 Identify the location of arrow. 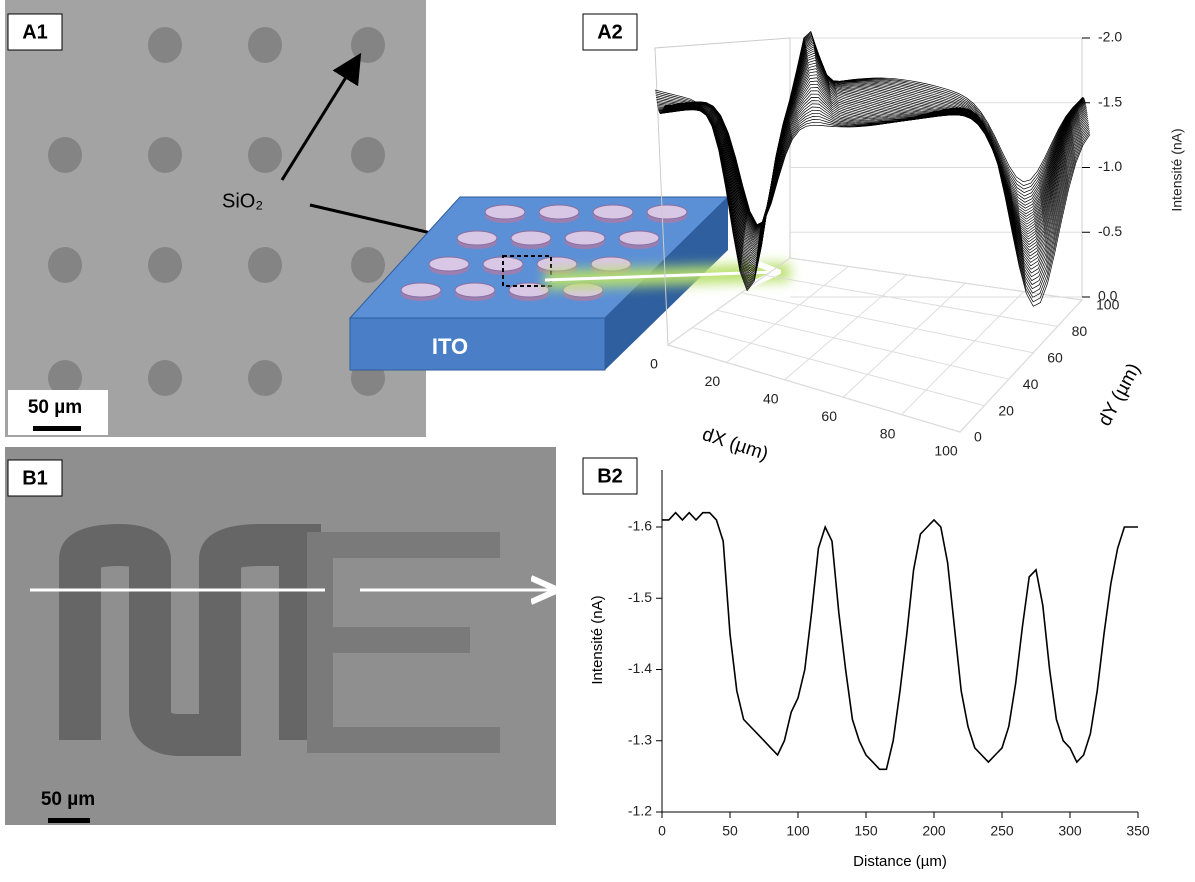
(659, 276).